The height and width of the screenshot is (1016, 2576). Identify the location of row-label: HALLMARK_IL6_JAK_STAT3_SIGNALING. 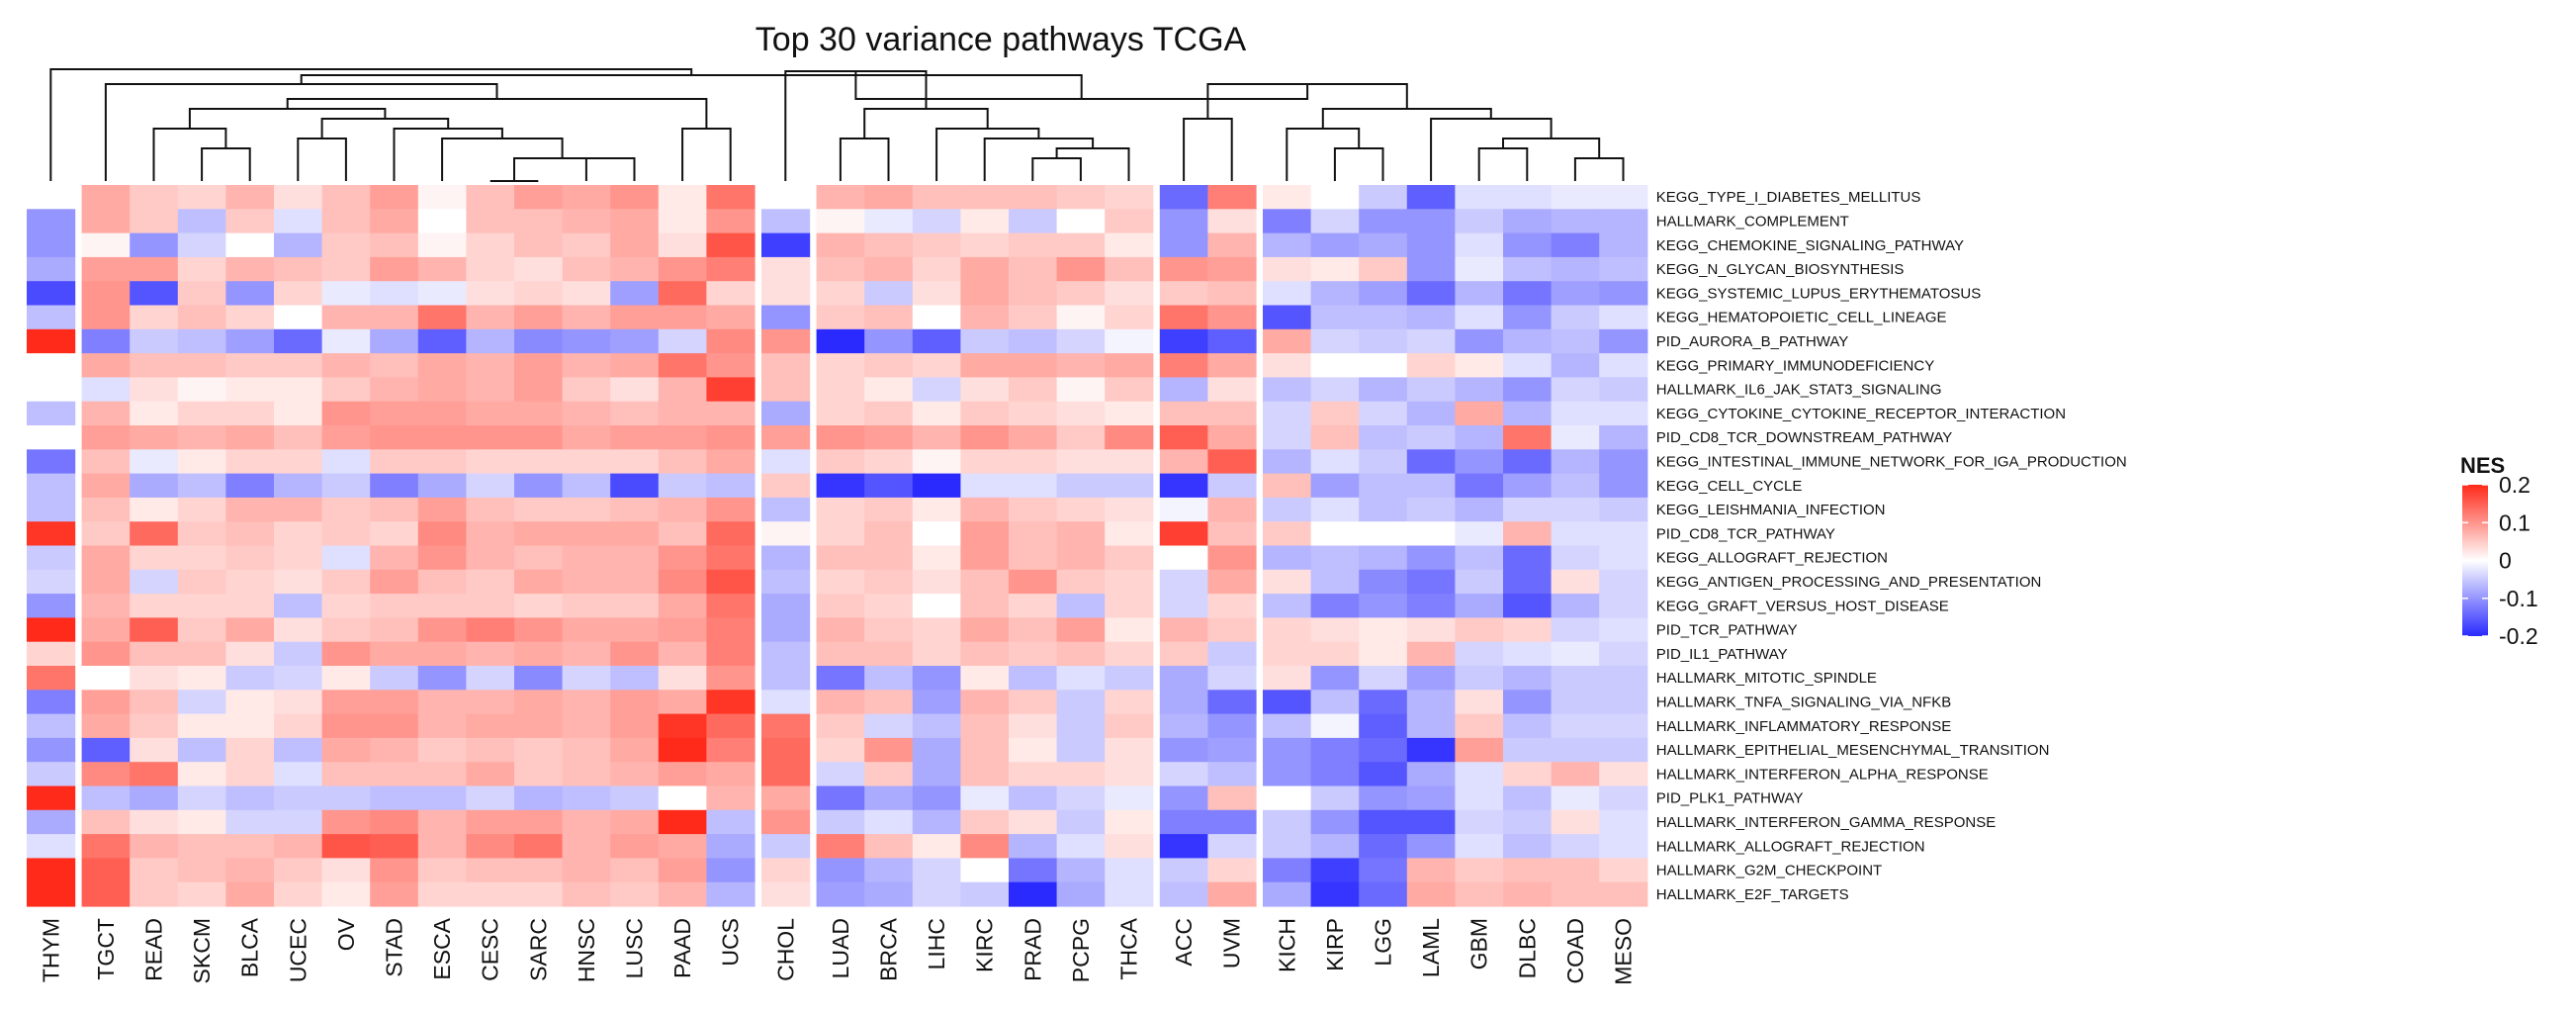
(1799, 390).